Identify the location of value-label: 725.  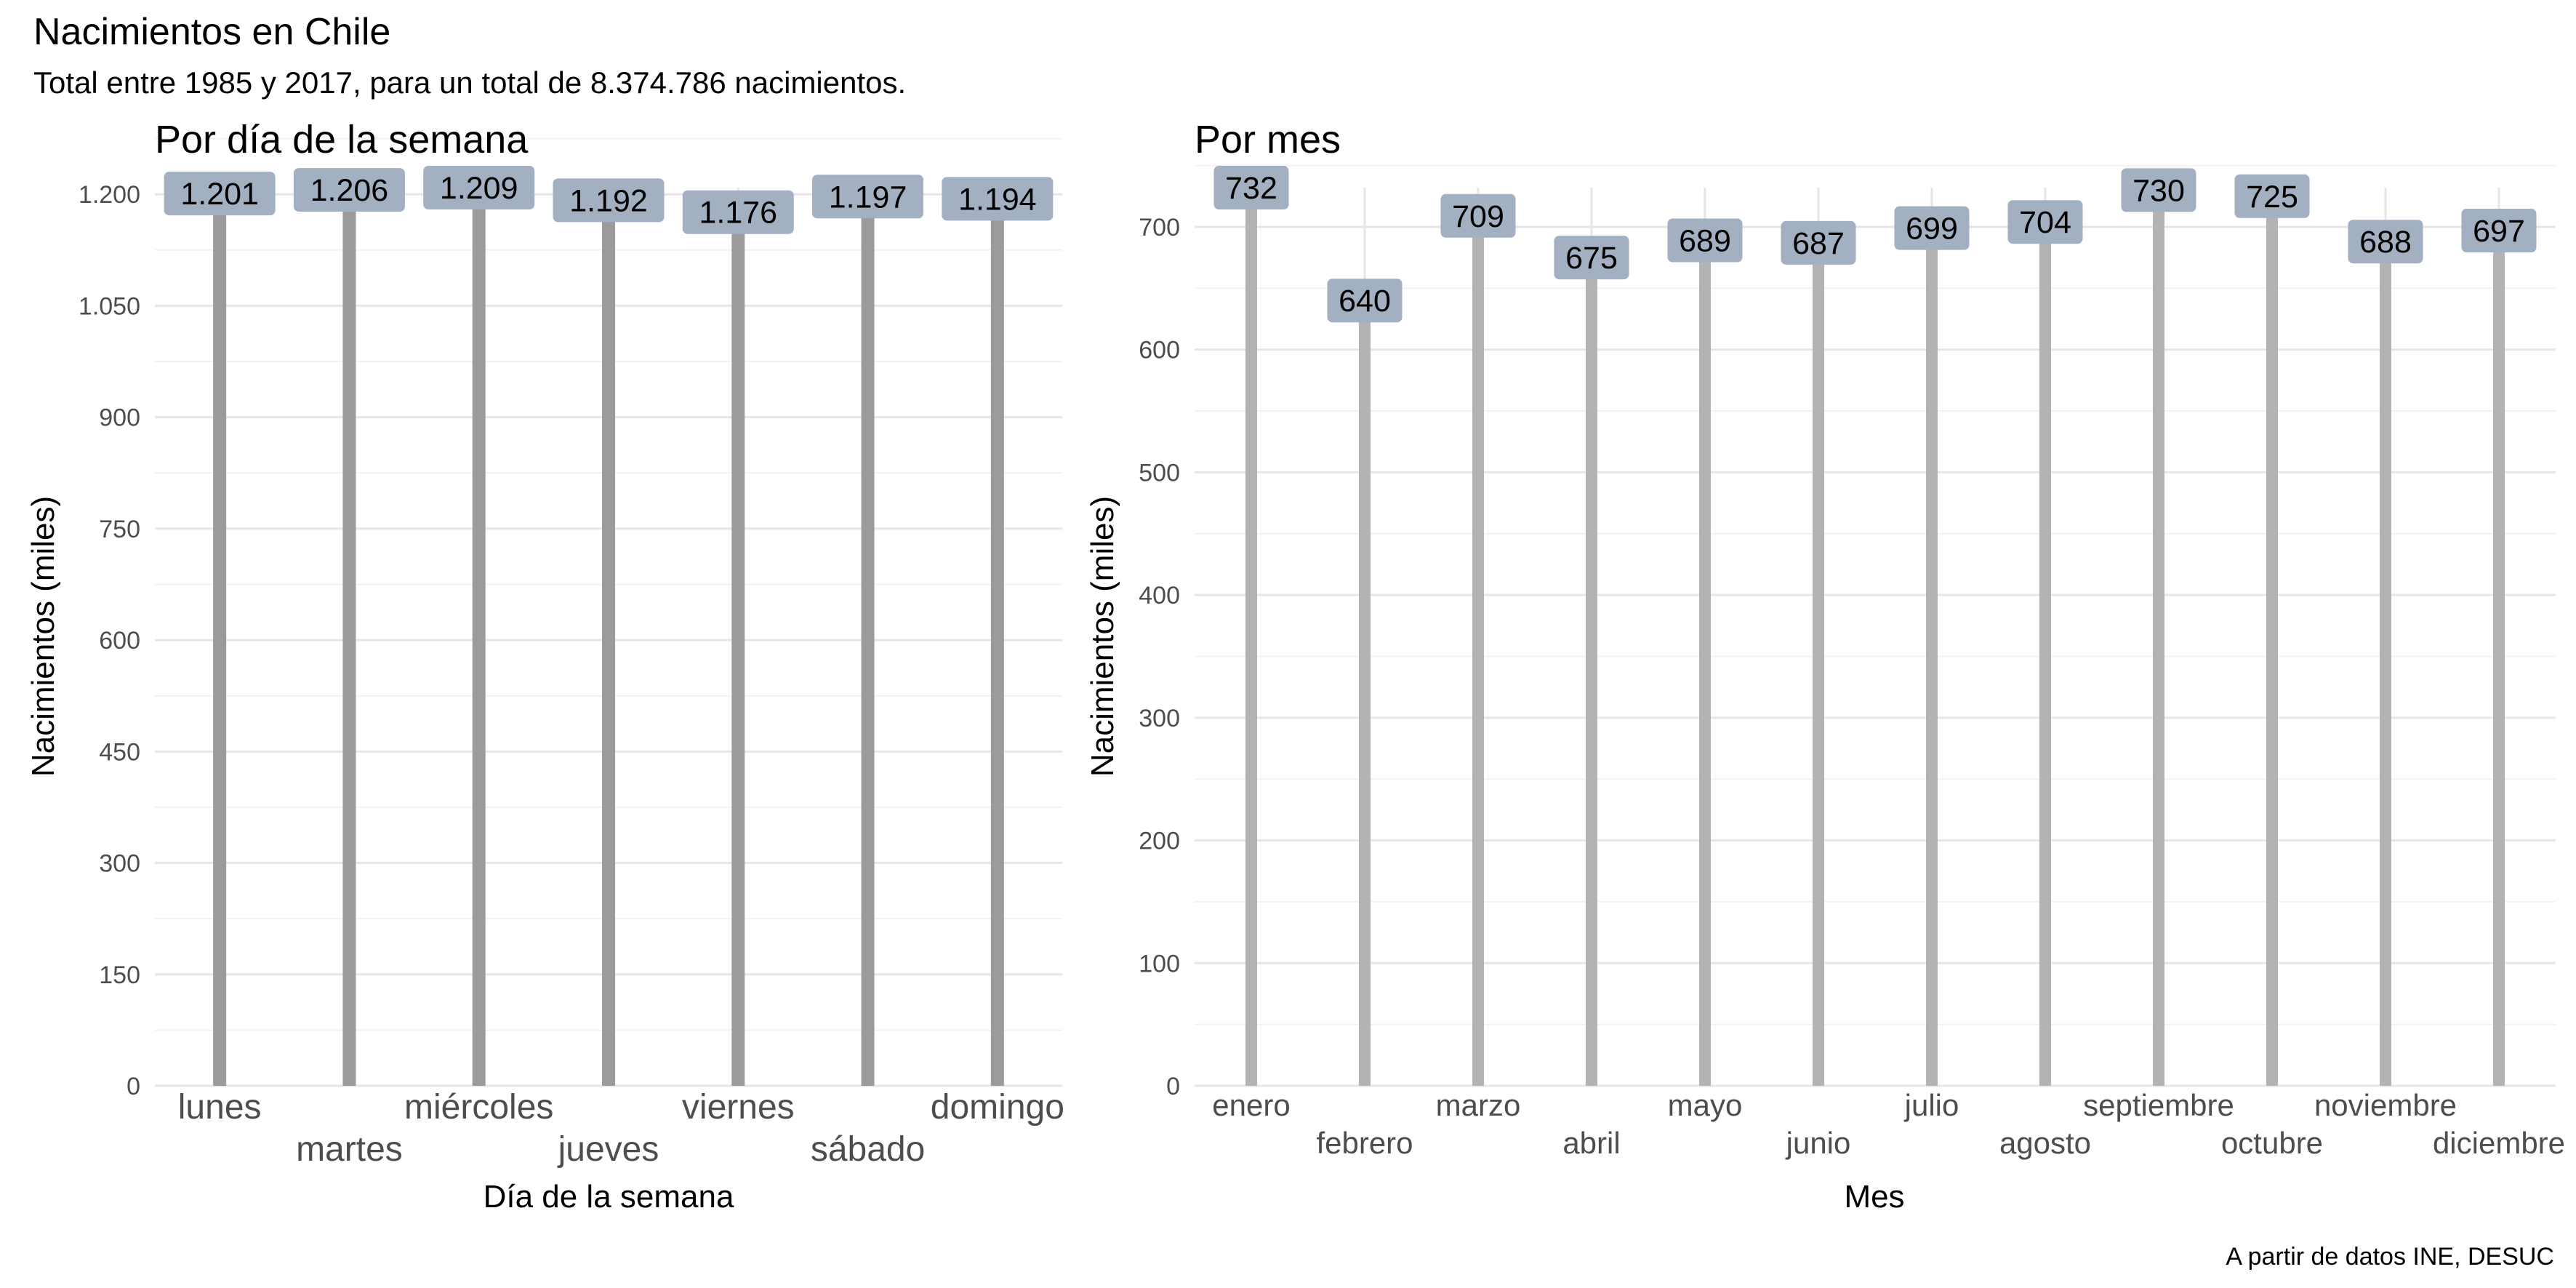
(2272, 197).